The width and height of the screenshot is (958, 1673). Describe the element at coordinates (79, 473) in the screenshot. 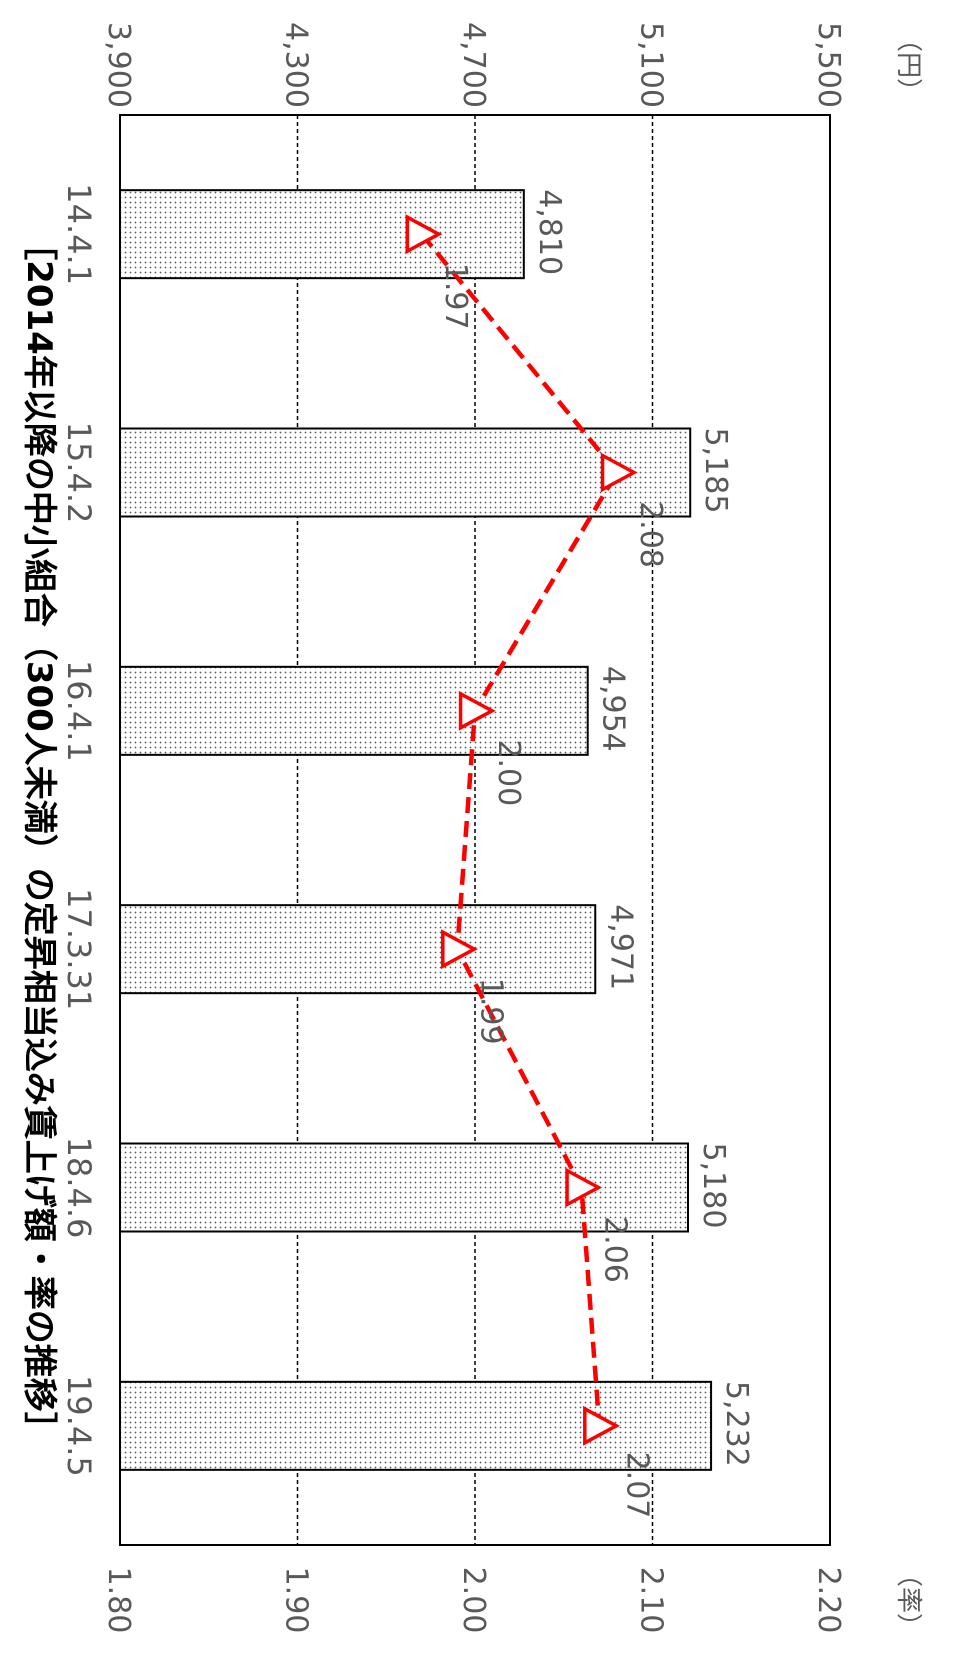

I see `category-label: 15.4.2` at that location.